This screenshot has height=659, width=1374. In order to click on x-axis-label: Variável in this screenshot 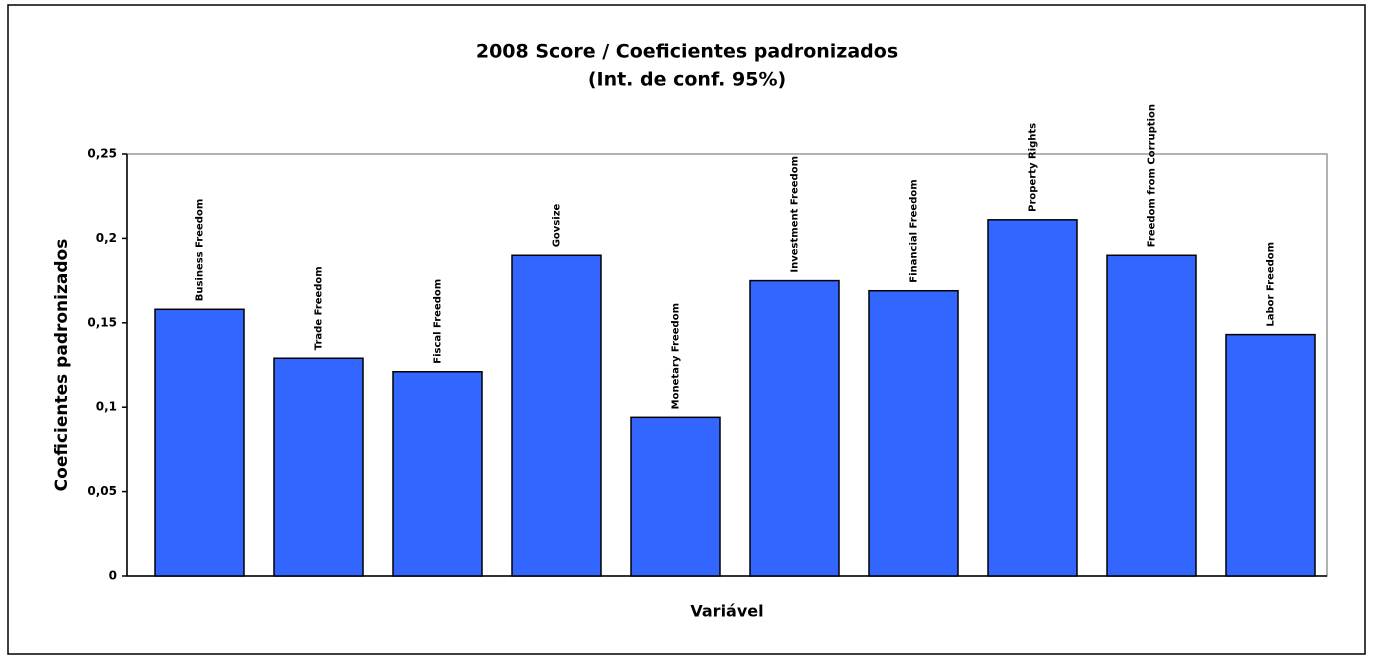, I will do `click(726, 611)`.